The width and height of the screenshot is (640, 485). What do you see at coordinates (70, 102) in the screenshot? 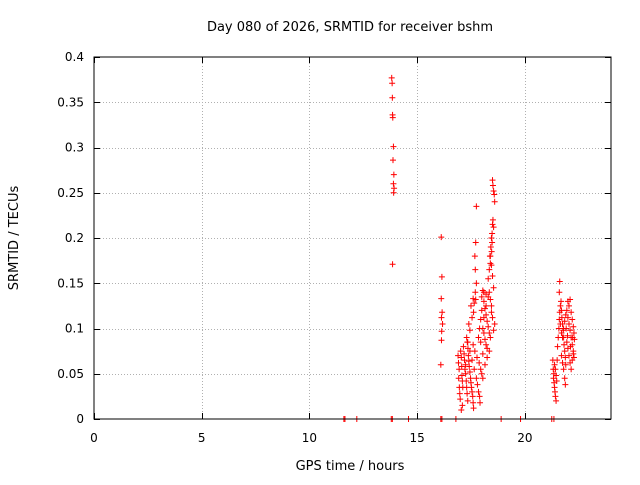
I see `y-tick-label: 0.35` at bounding box center [70, 102].